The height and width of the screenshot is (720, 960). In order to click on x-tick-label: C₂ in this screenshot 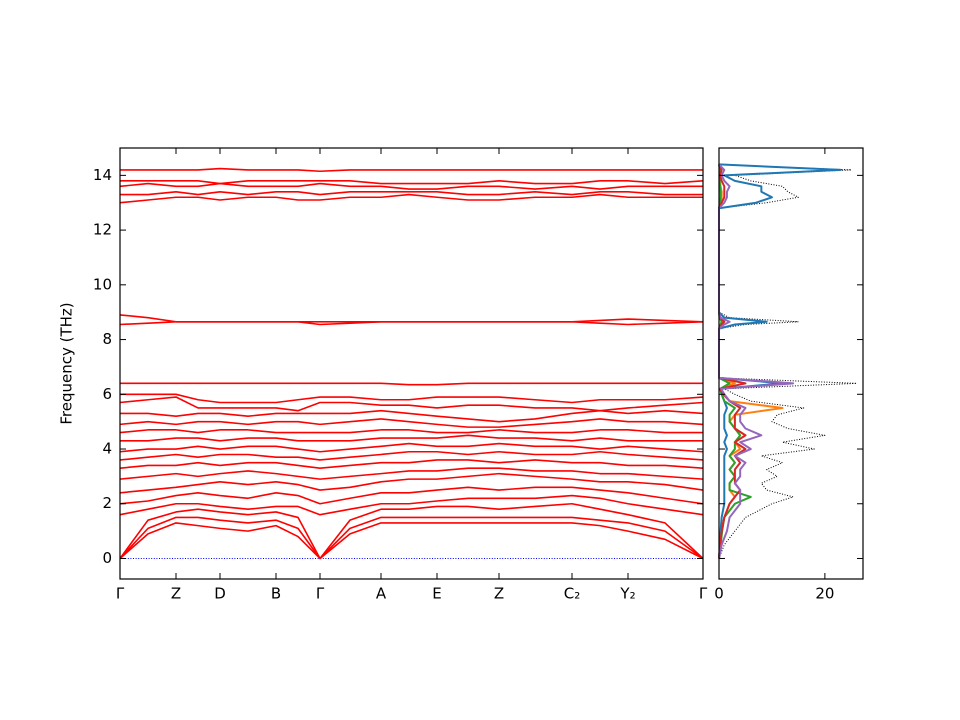, I will do `click(572, 594)`.